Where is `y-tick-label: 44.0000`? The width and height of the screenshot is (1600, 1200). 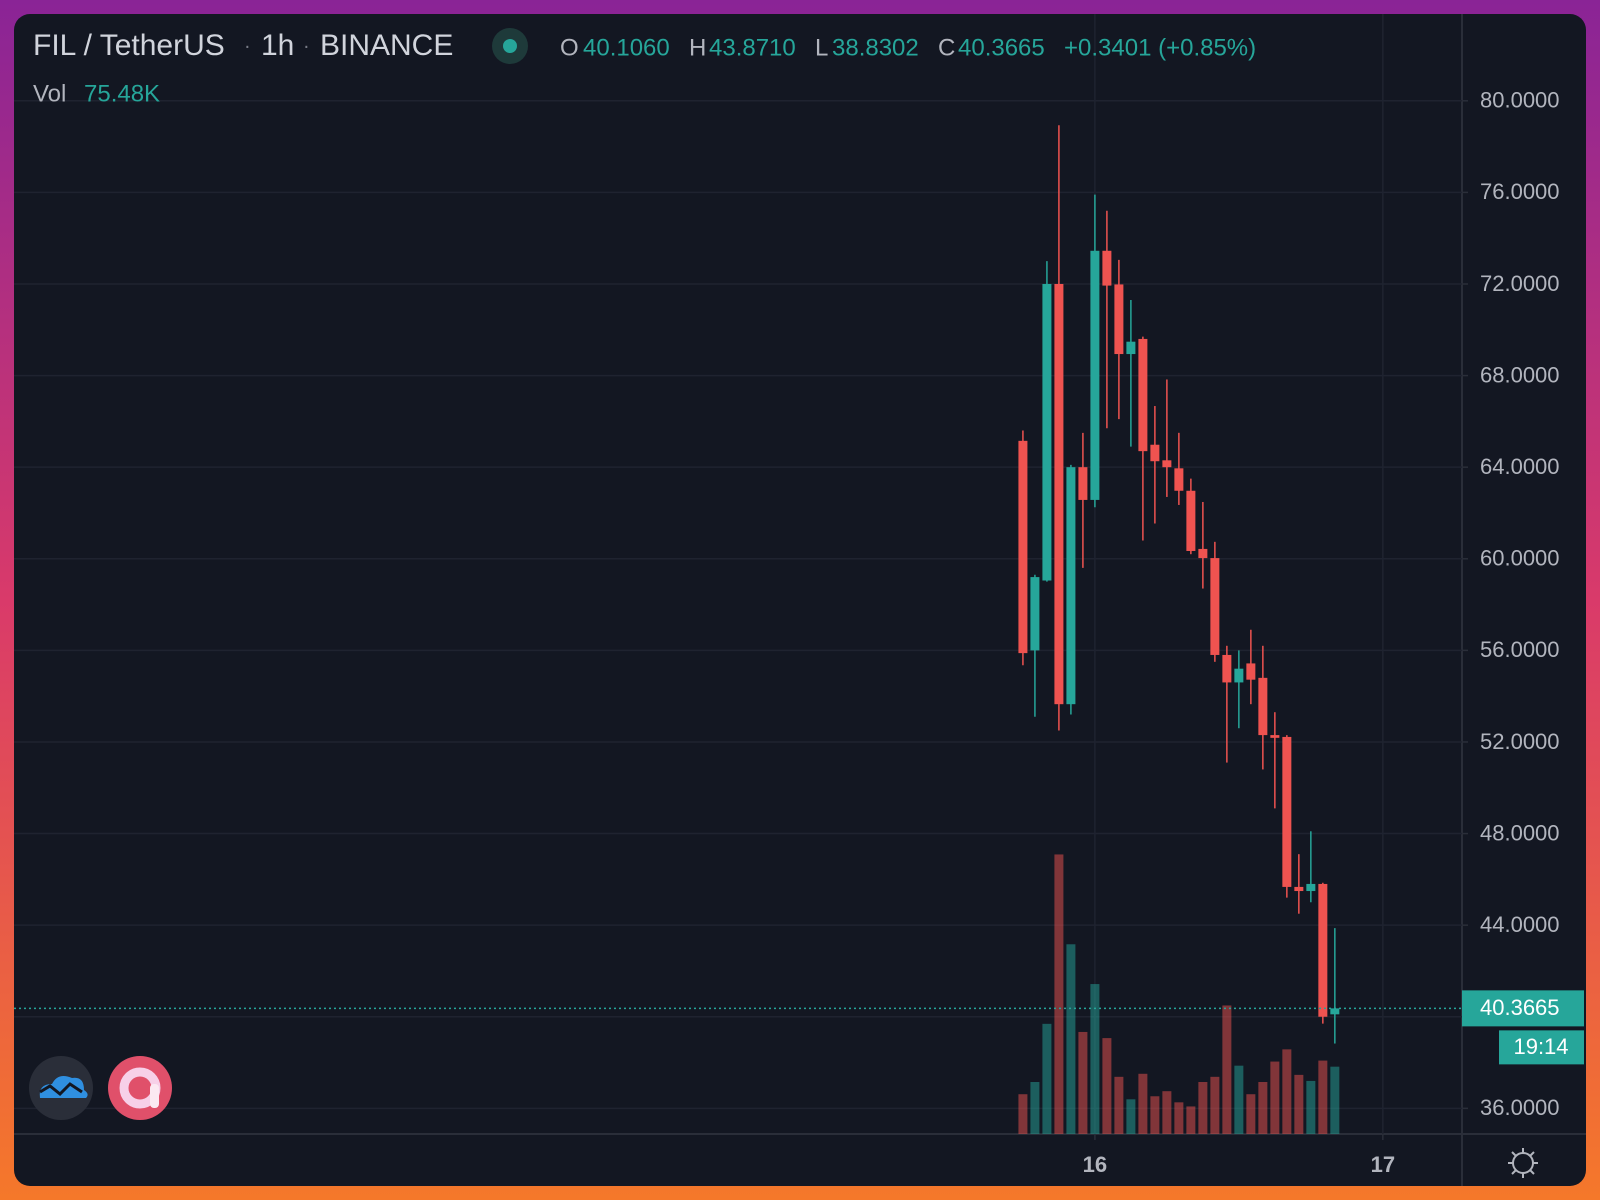
y-tick-label: 44.0000 is located at coordinates (1520, 924).